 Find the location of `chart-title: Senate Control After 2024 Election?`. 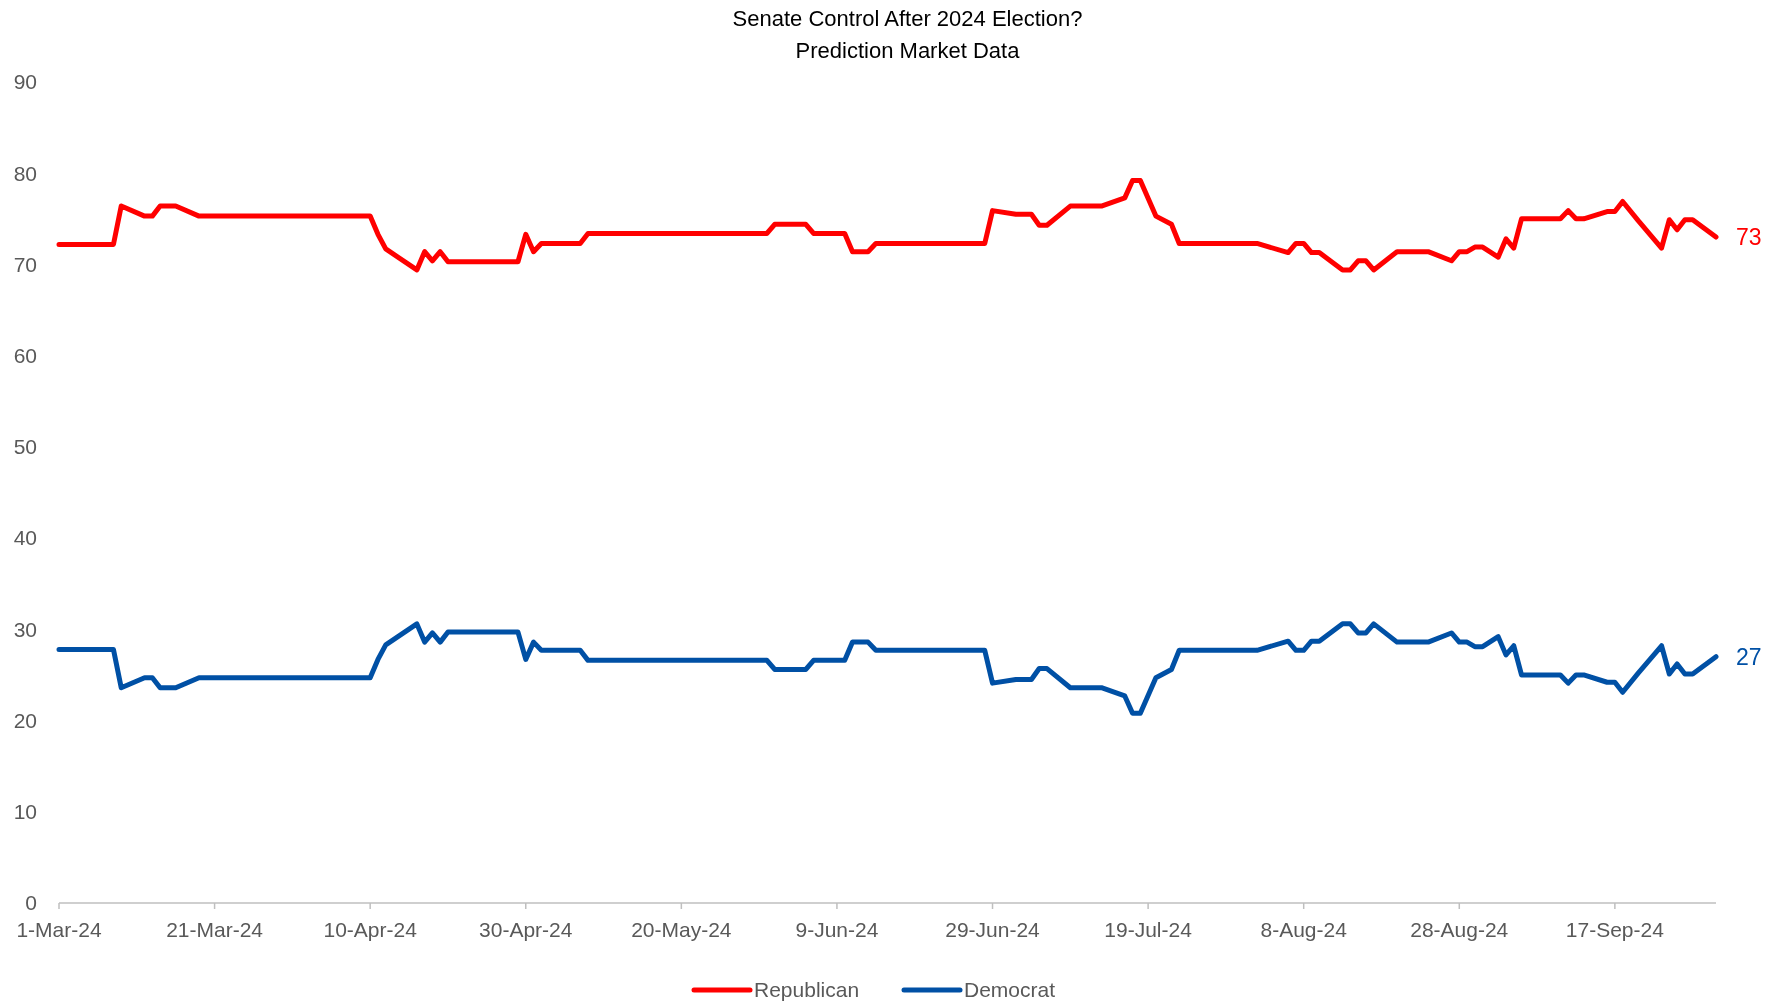

chart-title: Senate Control After 2024 Election? is located at coordinates (907, 18).